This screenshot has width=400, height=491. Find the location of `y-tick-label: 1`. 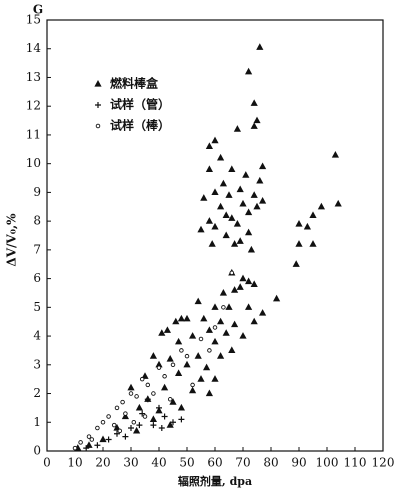

y-tick-label: 1 is located at coordinates (37, 422).